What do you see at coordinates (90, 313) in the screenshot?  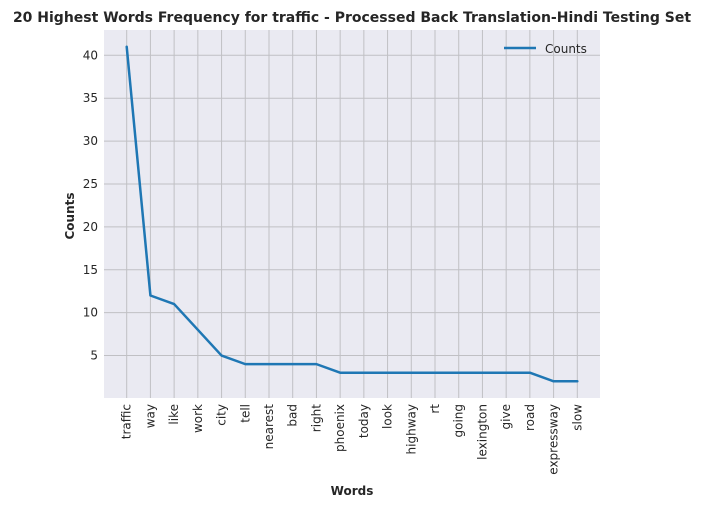 I see `y-tick-label: 10` at bounding box center [90, 313].